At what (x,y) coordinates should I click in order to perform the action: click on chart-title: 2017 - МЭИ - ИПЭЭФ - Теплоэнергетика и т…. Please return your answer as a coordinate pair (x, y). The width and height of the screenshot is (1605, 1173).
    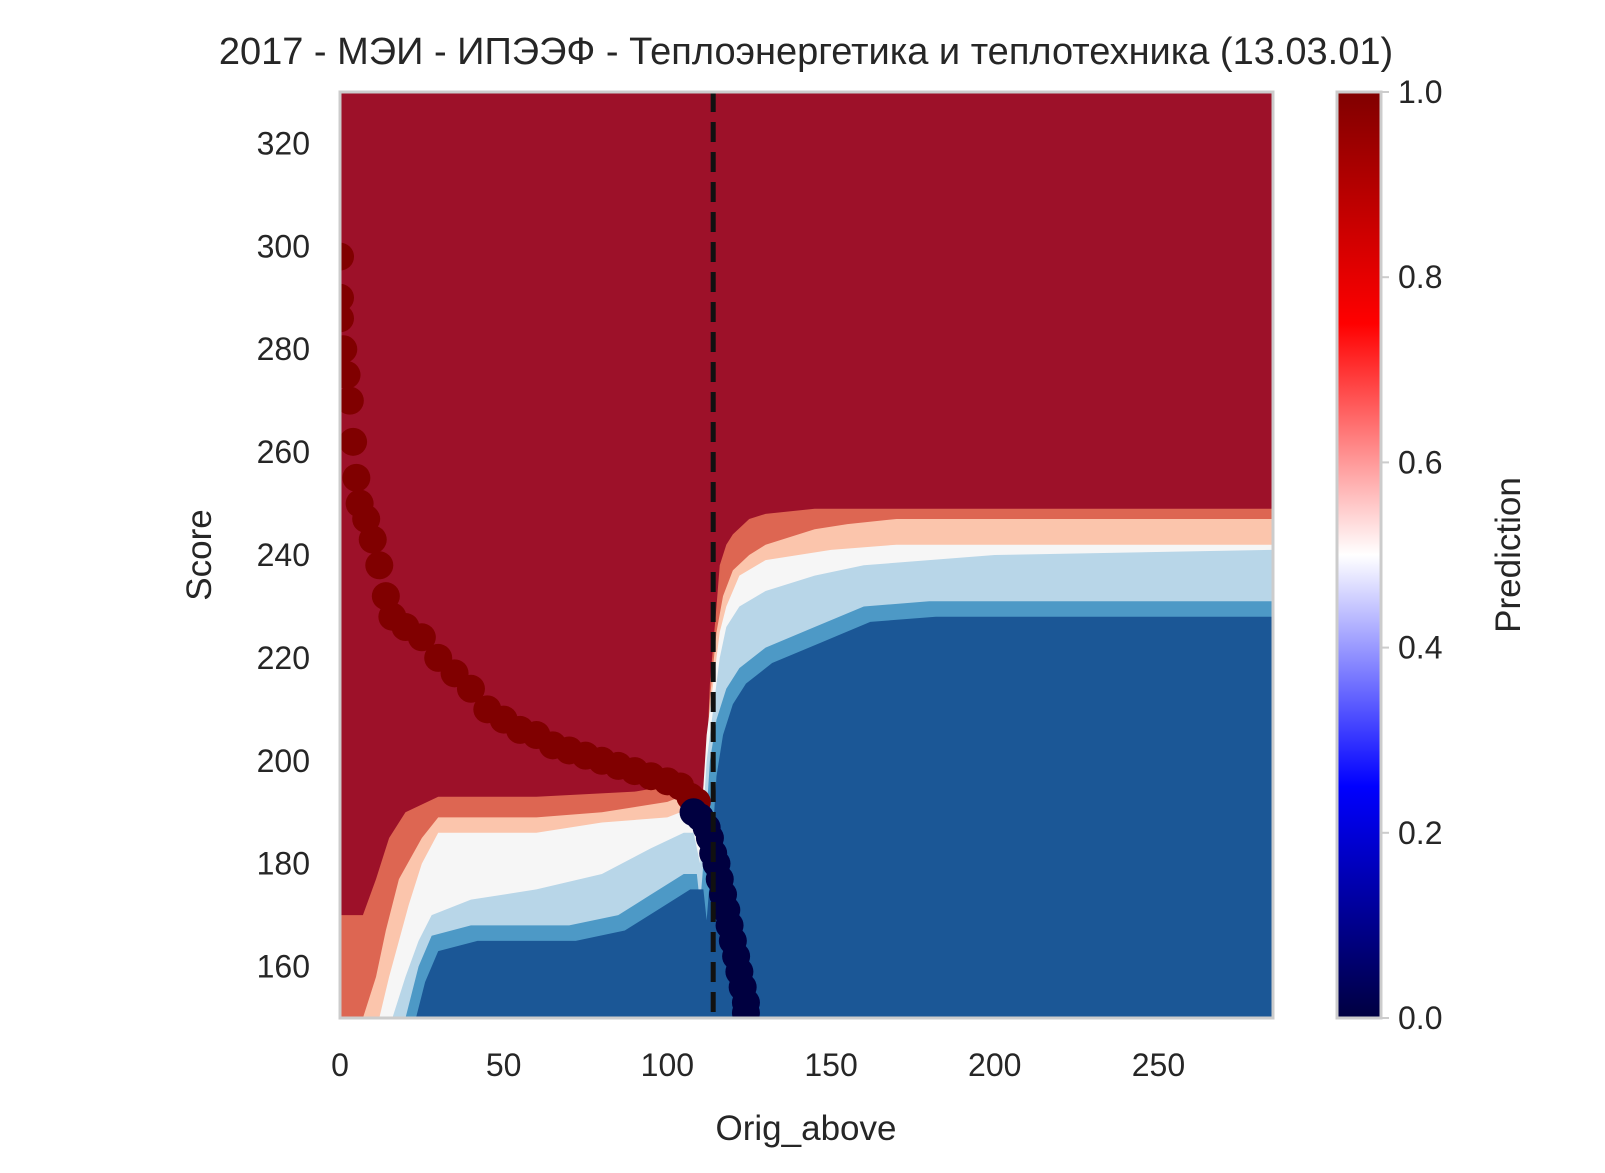
    Looking at the image, I should click on (806, 52).